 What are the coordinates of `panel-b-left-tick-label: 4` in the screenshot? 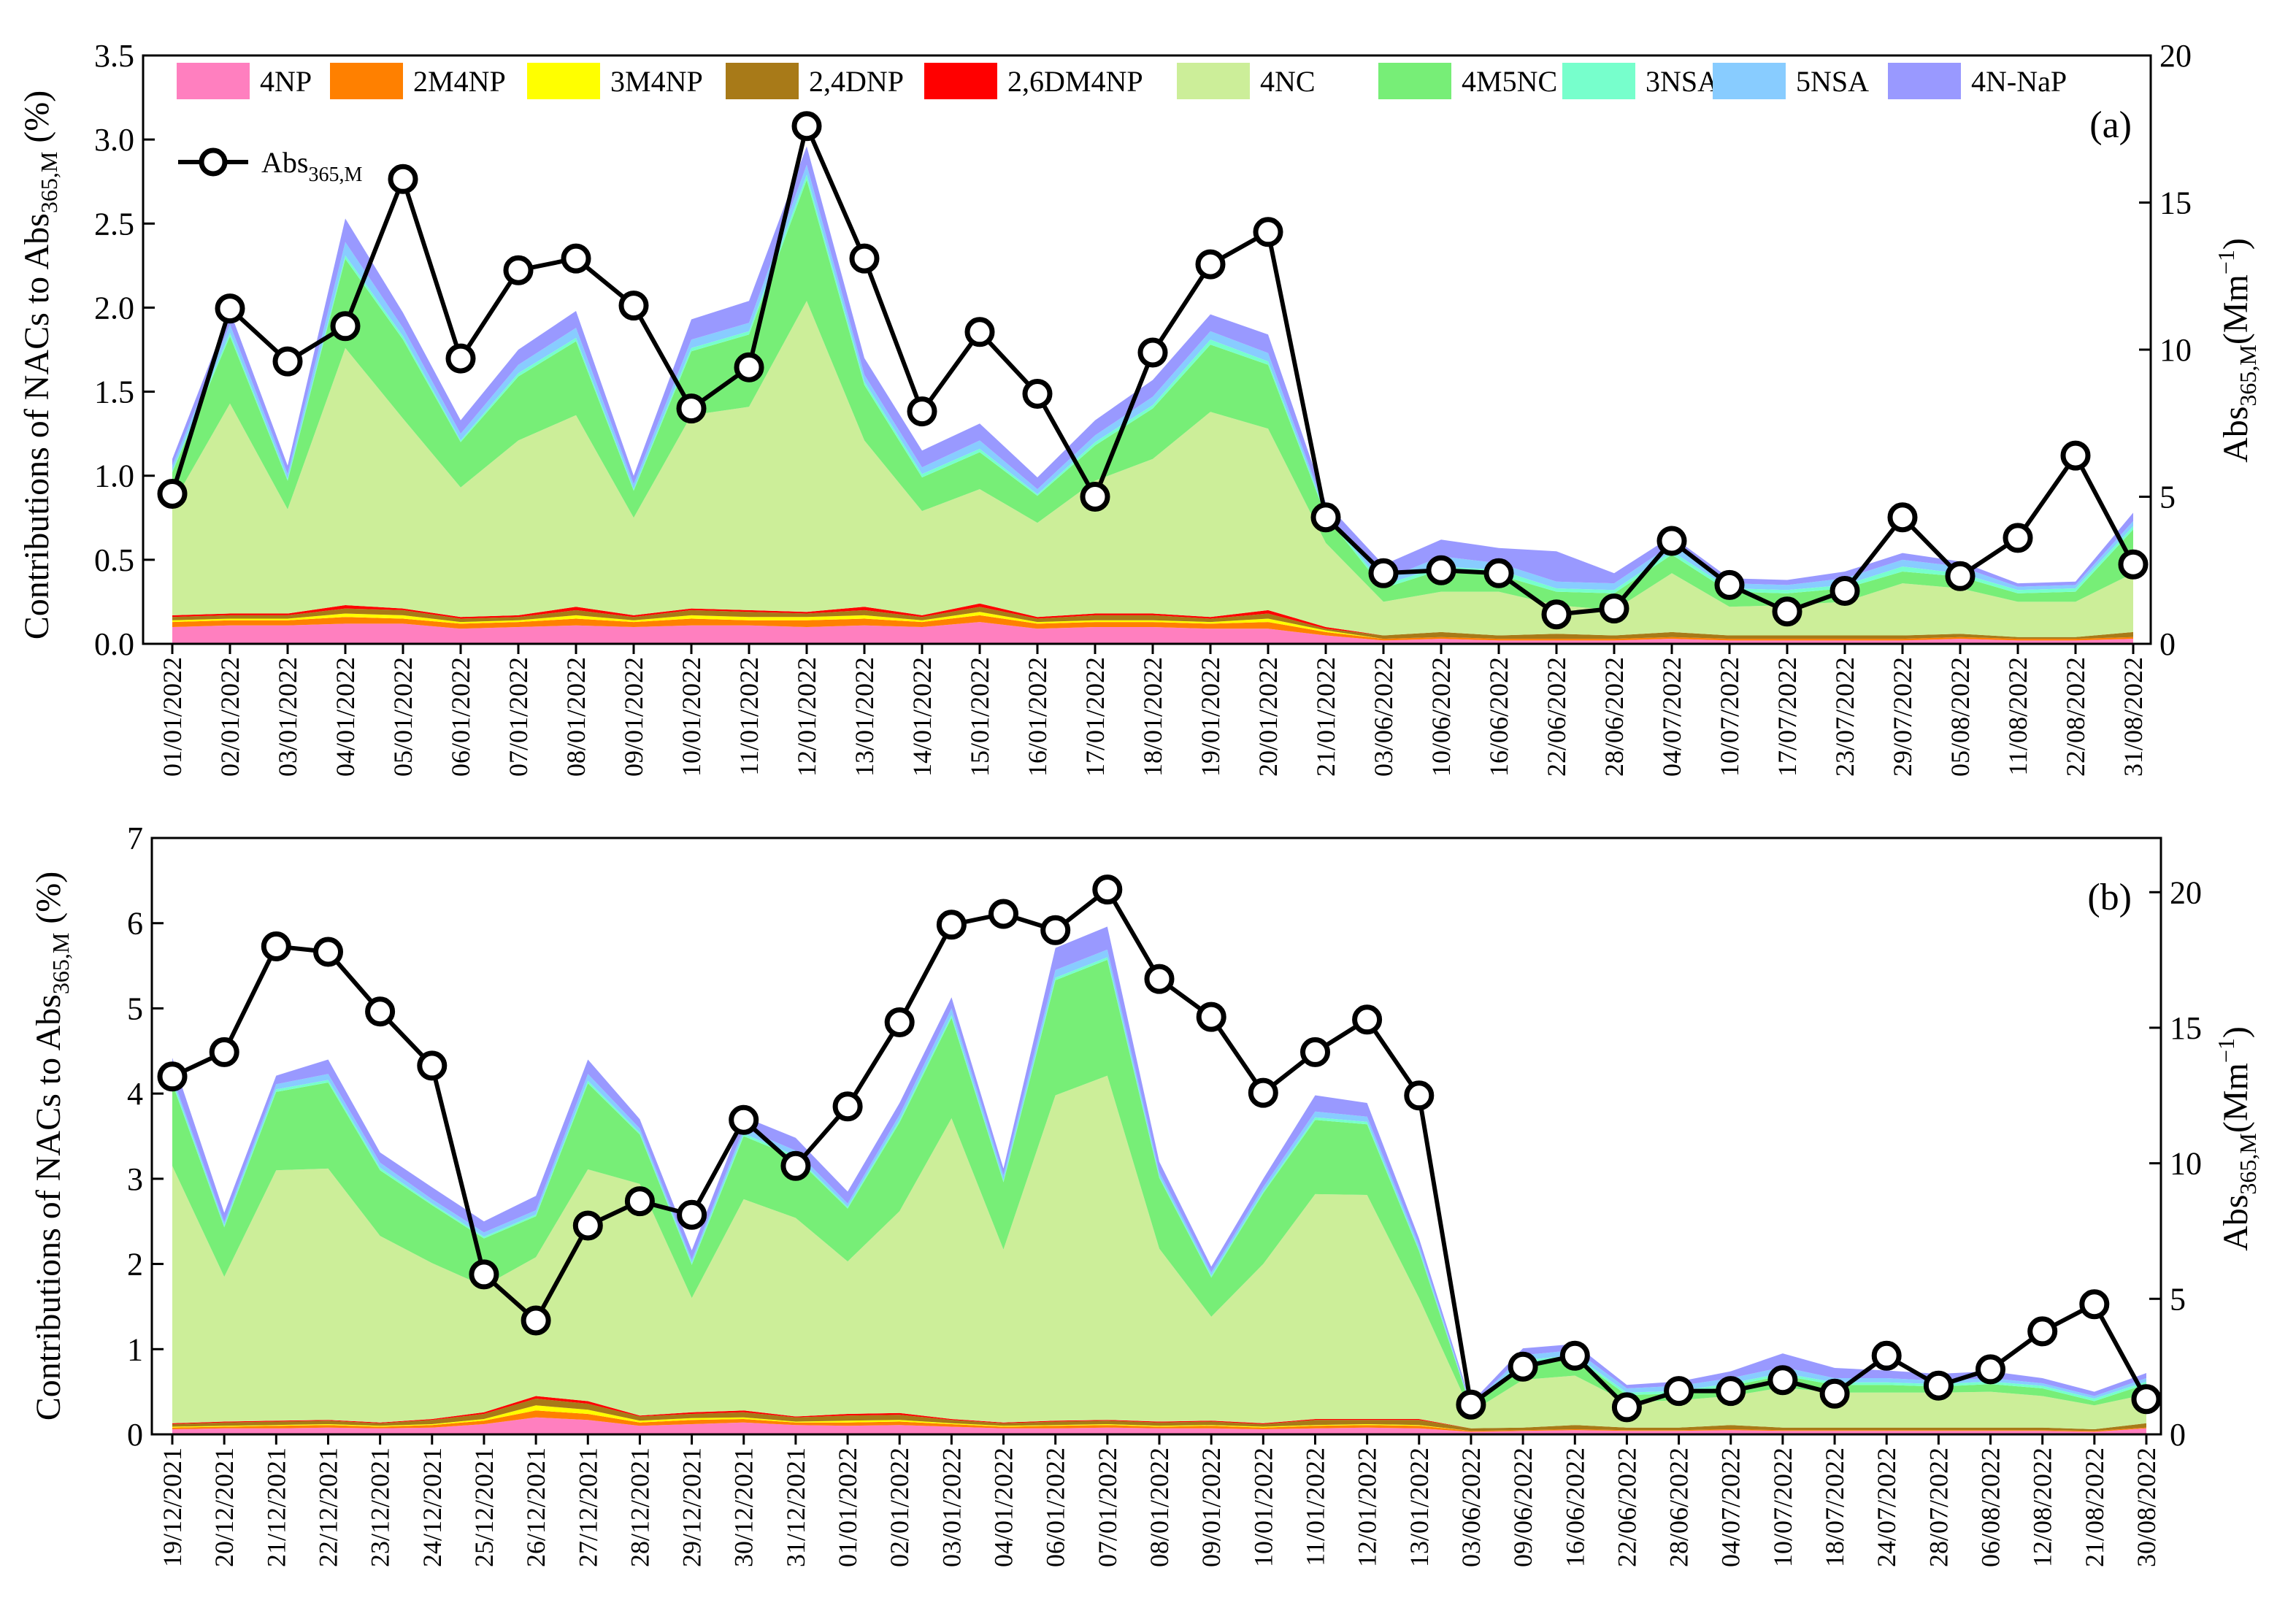 It's located at (135, 1094).